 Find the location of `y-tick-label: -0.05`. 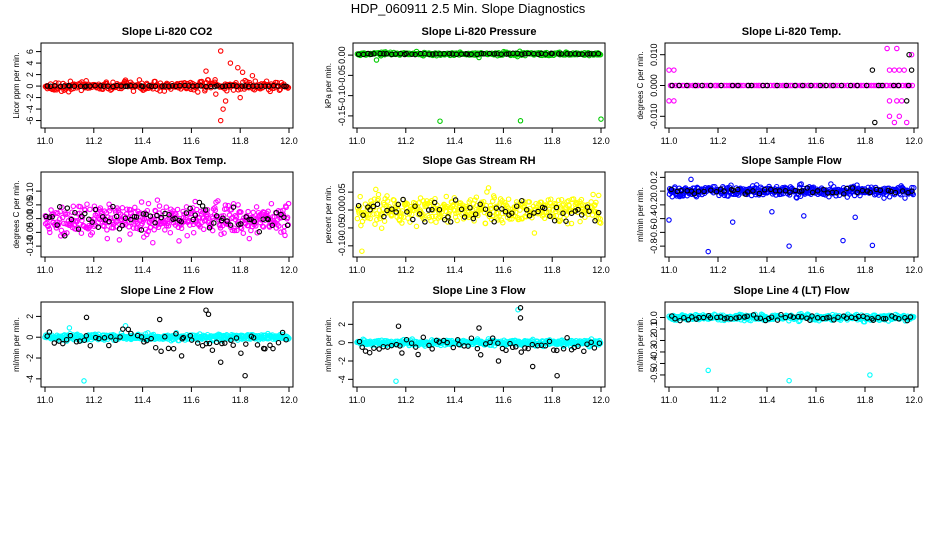

y-tick-label: -0.05 is located at coordinates (342, 75).